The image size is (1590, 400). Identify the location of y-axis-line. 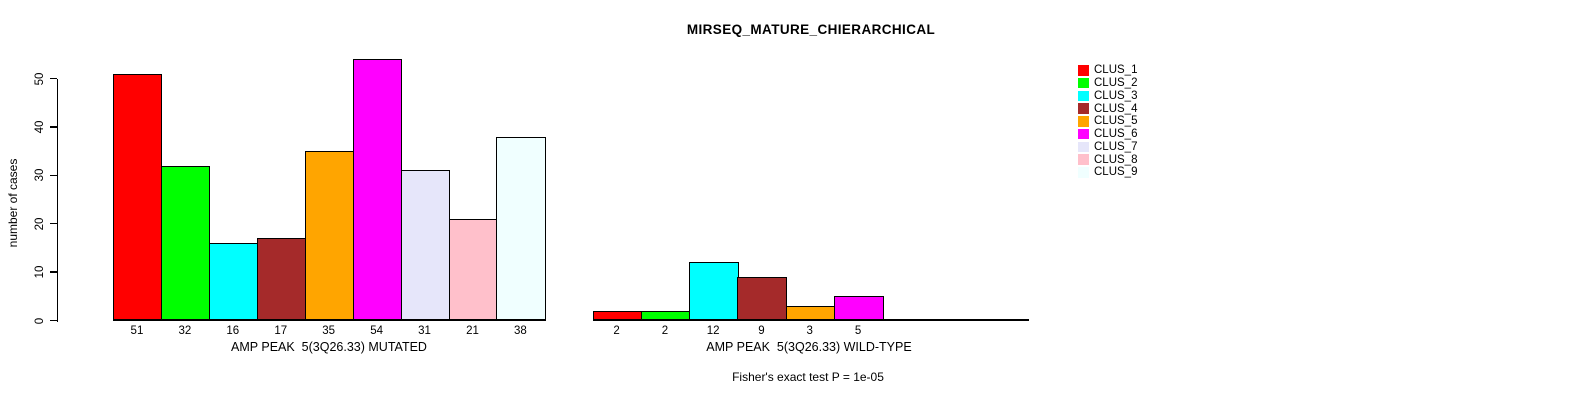
(57, 200).